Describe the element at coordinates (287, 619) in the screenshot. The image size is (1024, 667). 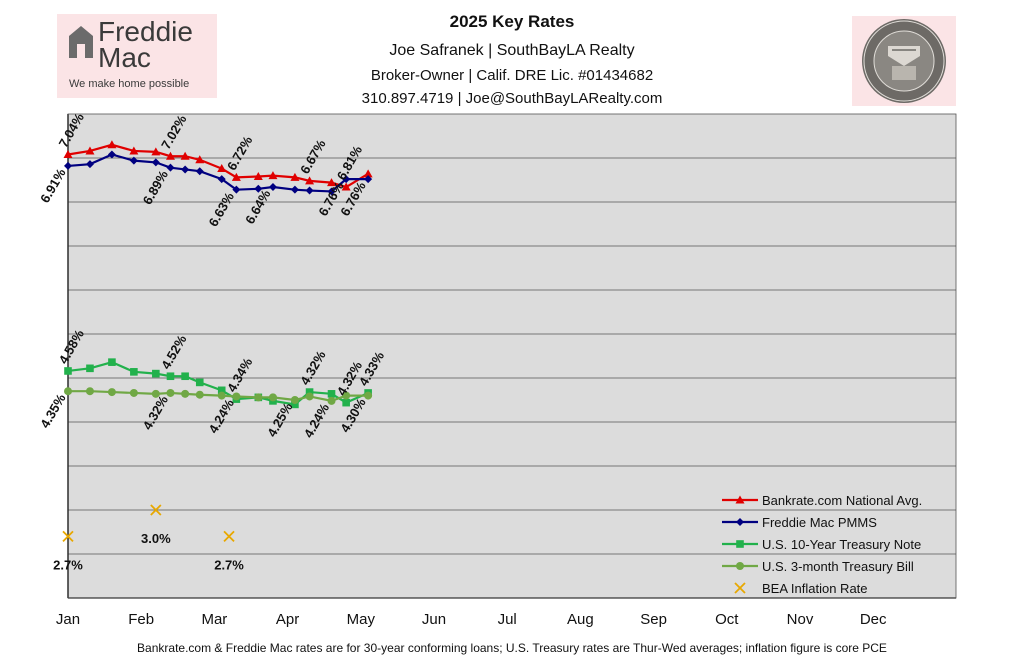
I see `x-tick-label: Apr` at that location.